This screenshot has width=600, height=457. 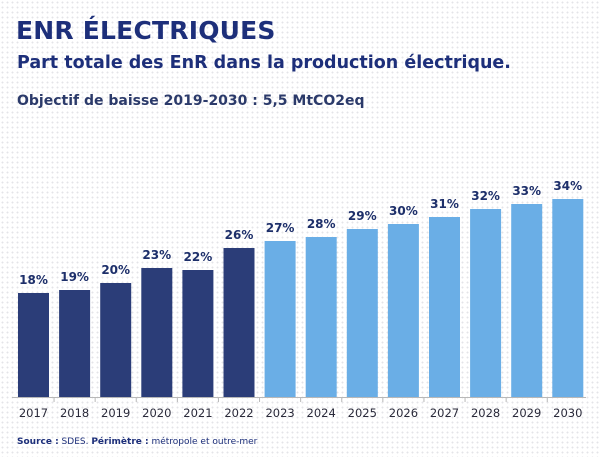 I want to click on bar-2026, so click(x=403, y=310).